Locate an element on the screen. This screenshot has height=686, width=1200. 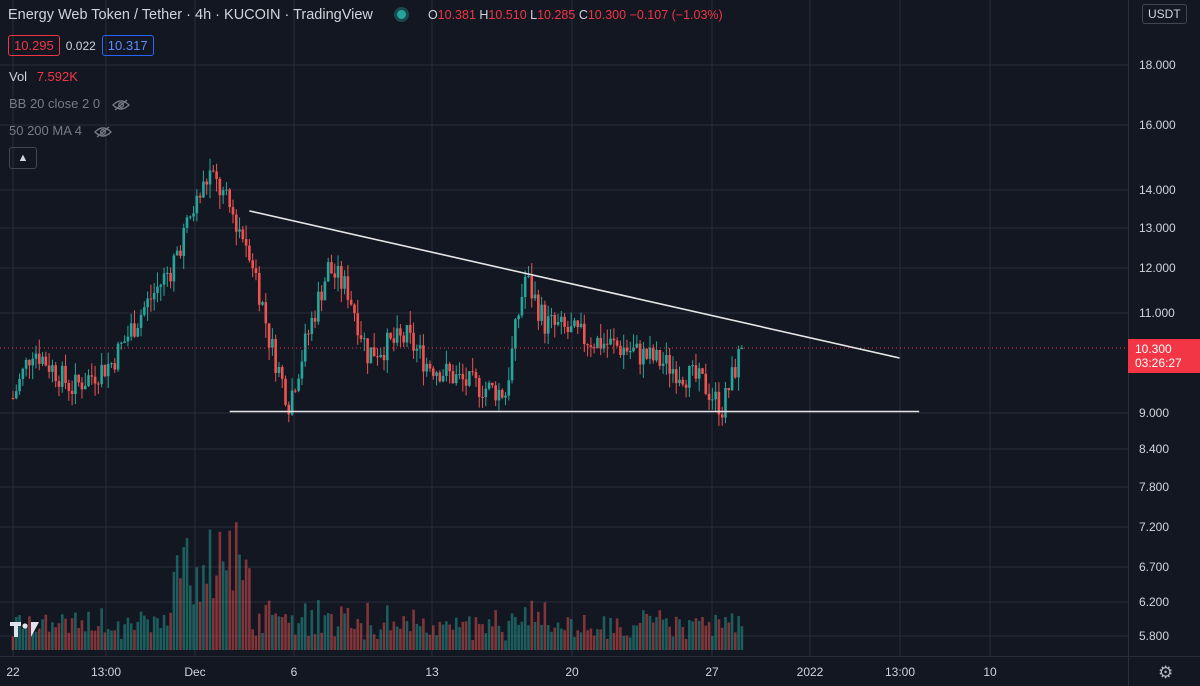
bollinger-indicator-row: BB 20 close 2 0 is located at coordinates (69, 103).